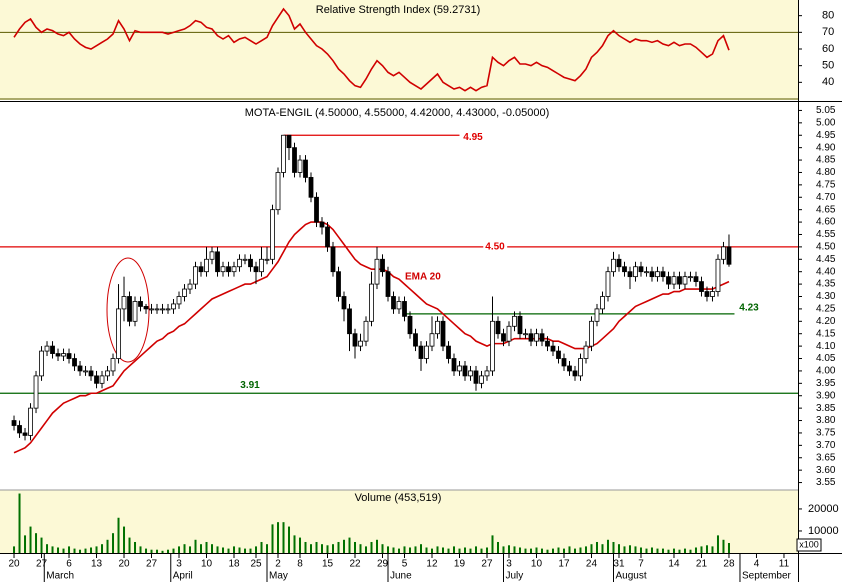  What do you see at coordinates (619, 564) in the screenshot?
I see `x-tick-label: 31` at bounding box center [619, 564].